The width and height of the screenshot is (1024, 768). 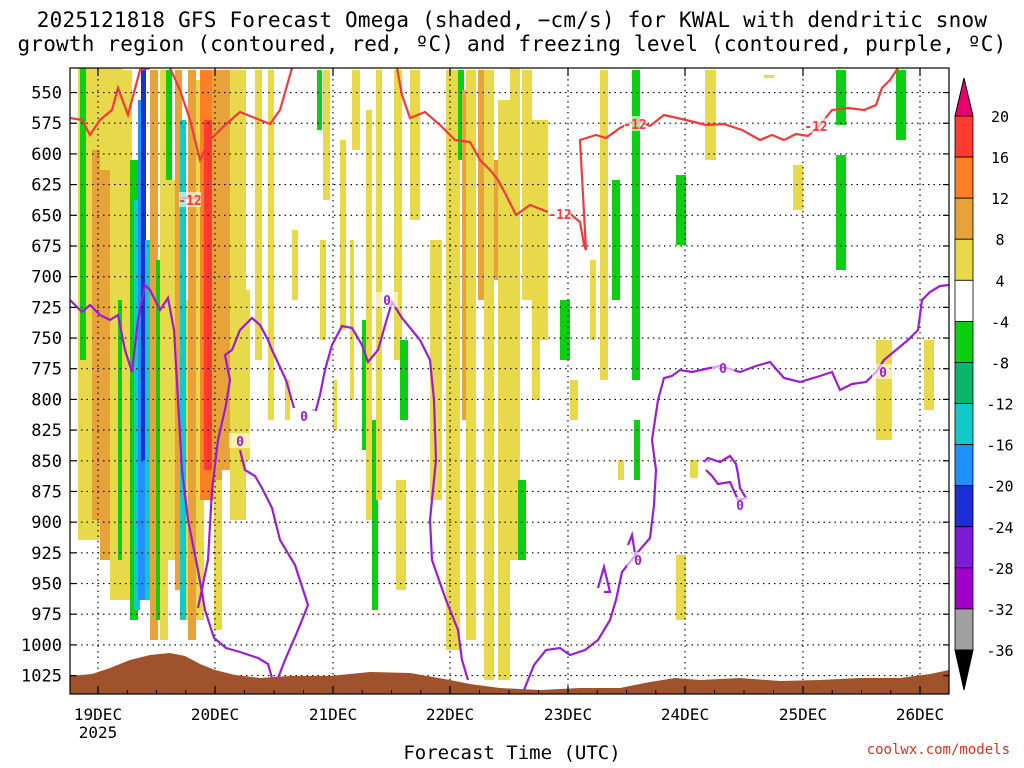 I want to click on x-year-label: 2025, so click(x=98, y=732).